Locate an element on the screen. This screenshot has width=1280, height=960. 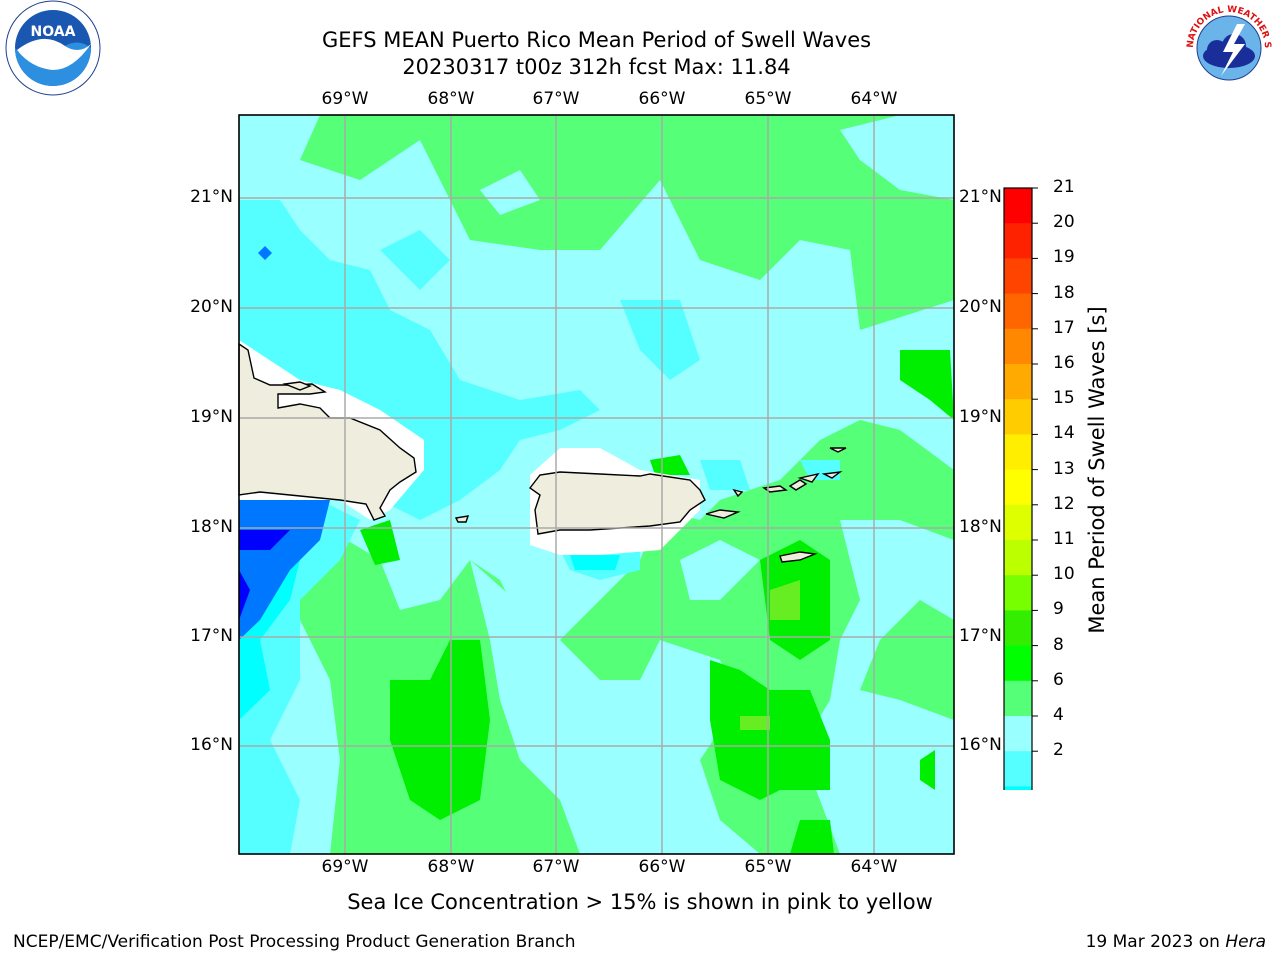
colorbar-tick-label: 9 is located at coordinates (1058, 609).